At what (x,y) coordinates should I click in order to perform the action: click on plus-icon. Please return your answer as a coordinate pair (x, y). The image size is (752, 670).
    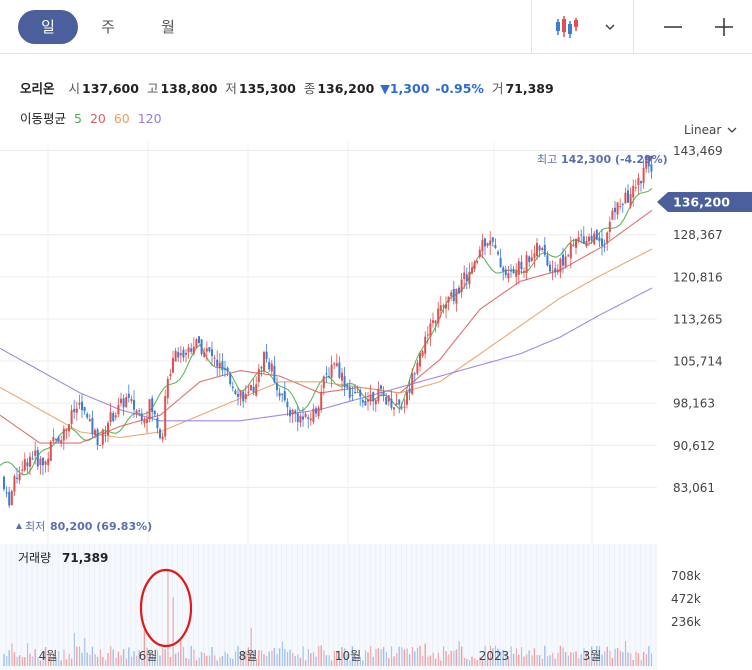
    Looking at the image, I should click on (724, 26).